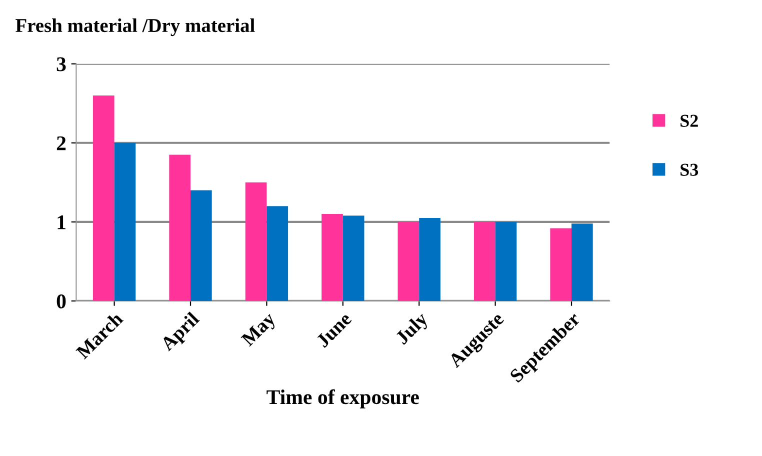 This screenshot has width=762, height=456. Describe the element at coordinates (61, 64) in the screenshot. I see `y-tick-label: 3` at that location.